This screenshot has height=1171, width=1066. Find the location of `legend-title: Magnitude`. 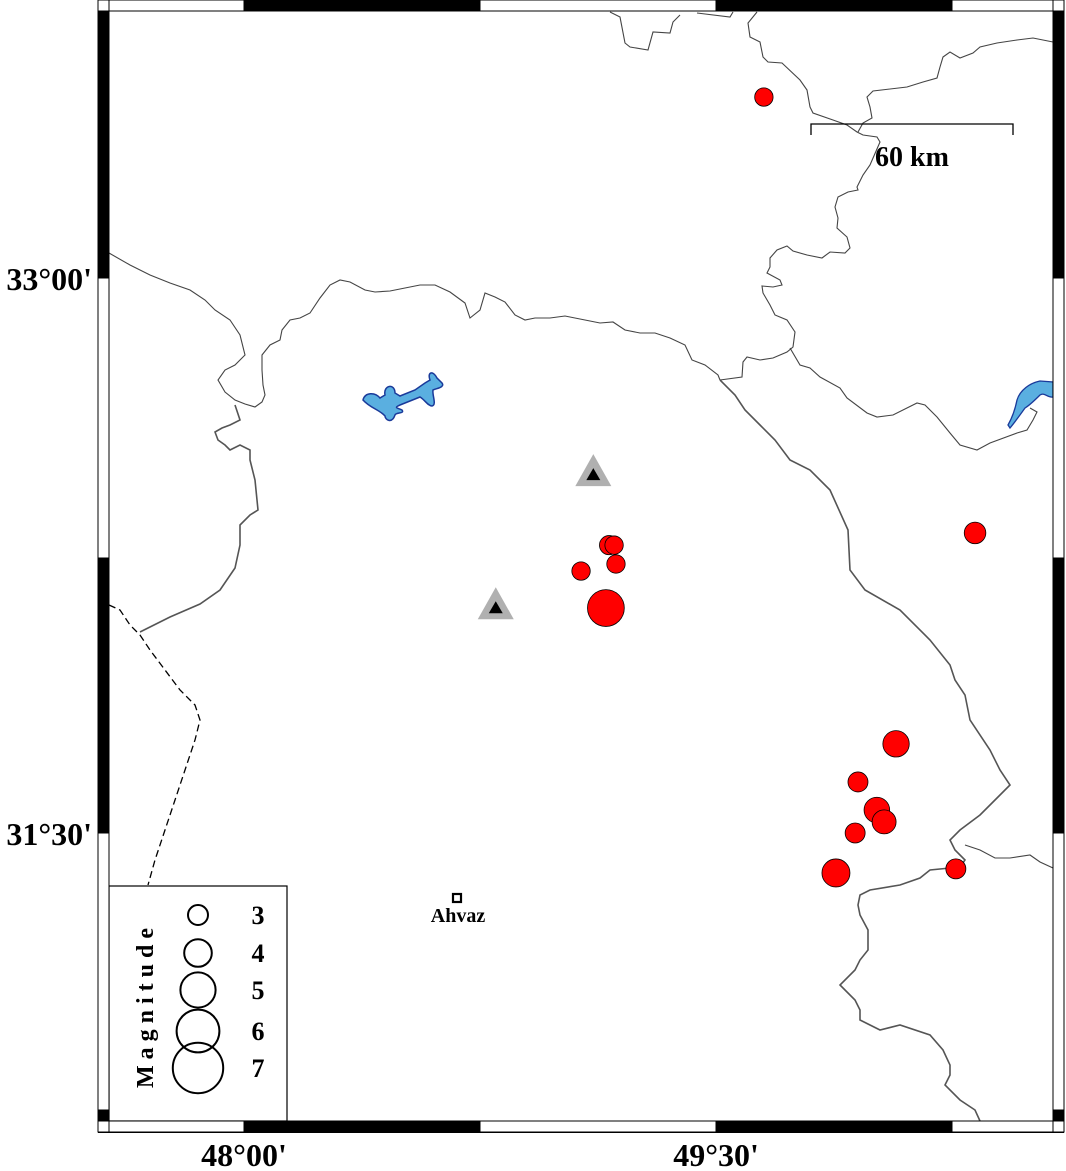

legend-title: Magnitude is located at coordinates (146, 1005).